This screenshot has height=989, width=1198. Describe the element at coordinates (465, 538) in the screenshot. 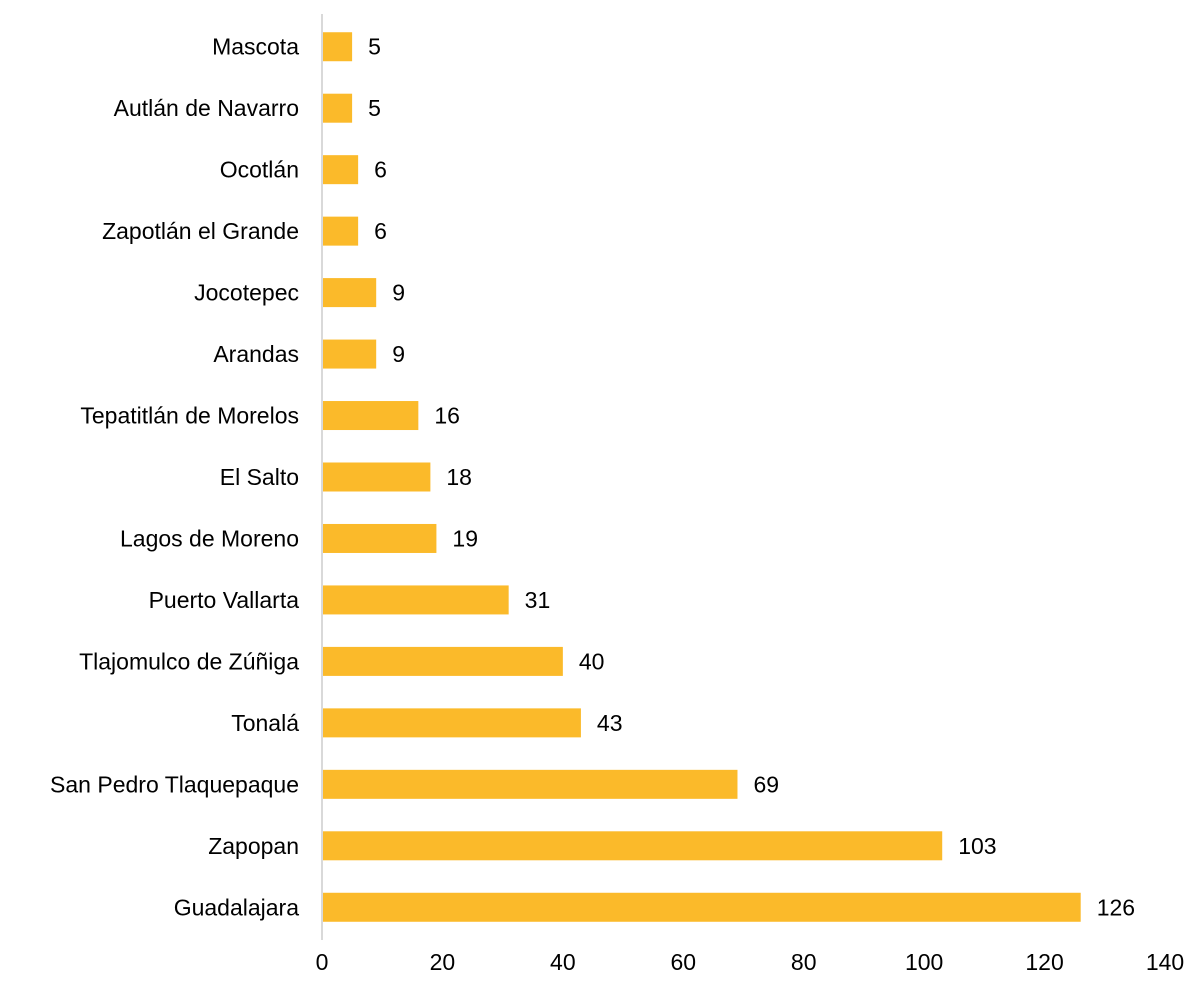

I see `value-label: 19` at that location.